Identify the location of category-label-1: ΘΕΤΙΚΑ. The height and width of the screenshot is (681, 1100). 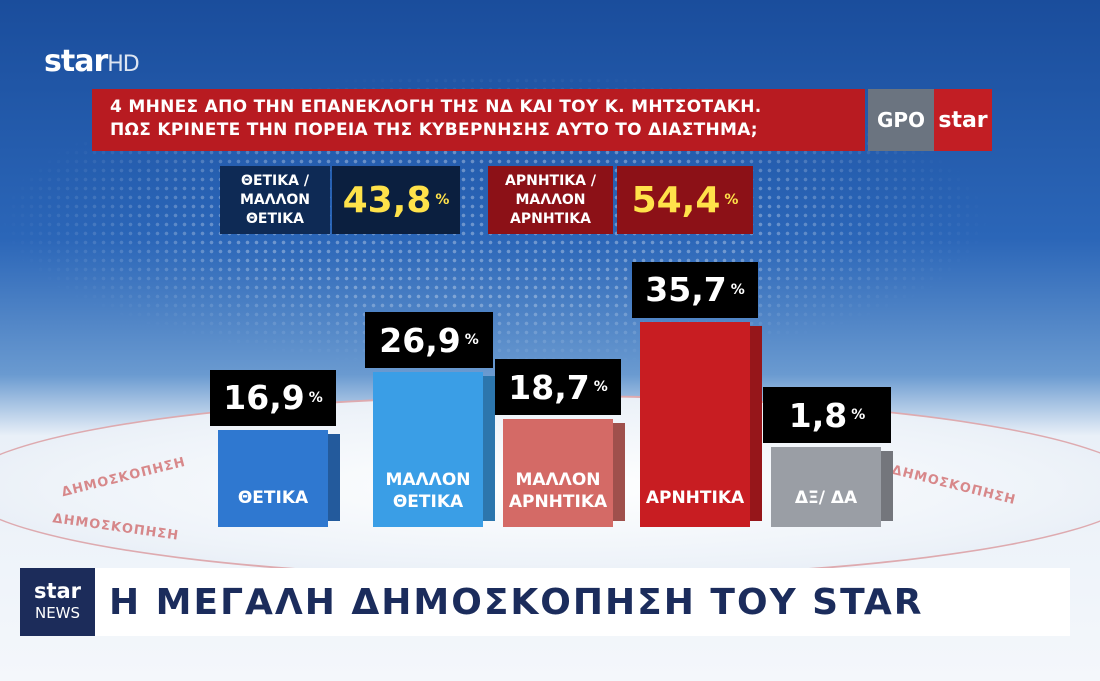
(273, 498).